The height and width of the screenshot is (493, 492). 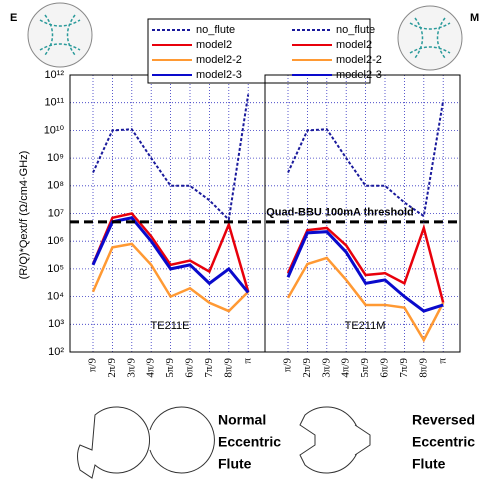 I want to click on y-axis-title: (R/Q)*Qext/f (Ω/cm4·GHz), so click(x=24, y=215).